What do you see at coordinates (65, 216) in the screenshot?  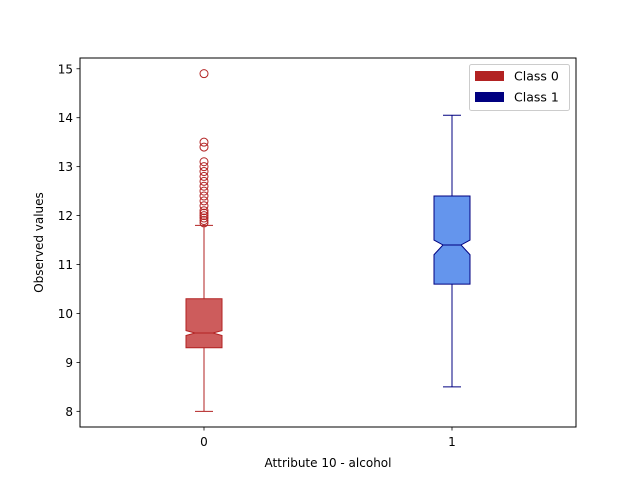 I see `y-tick-label: 12` at bounding box center [65, 216].